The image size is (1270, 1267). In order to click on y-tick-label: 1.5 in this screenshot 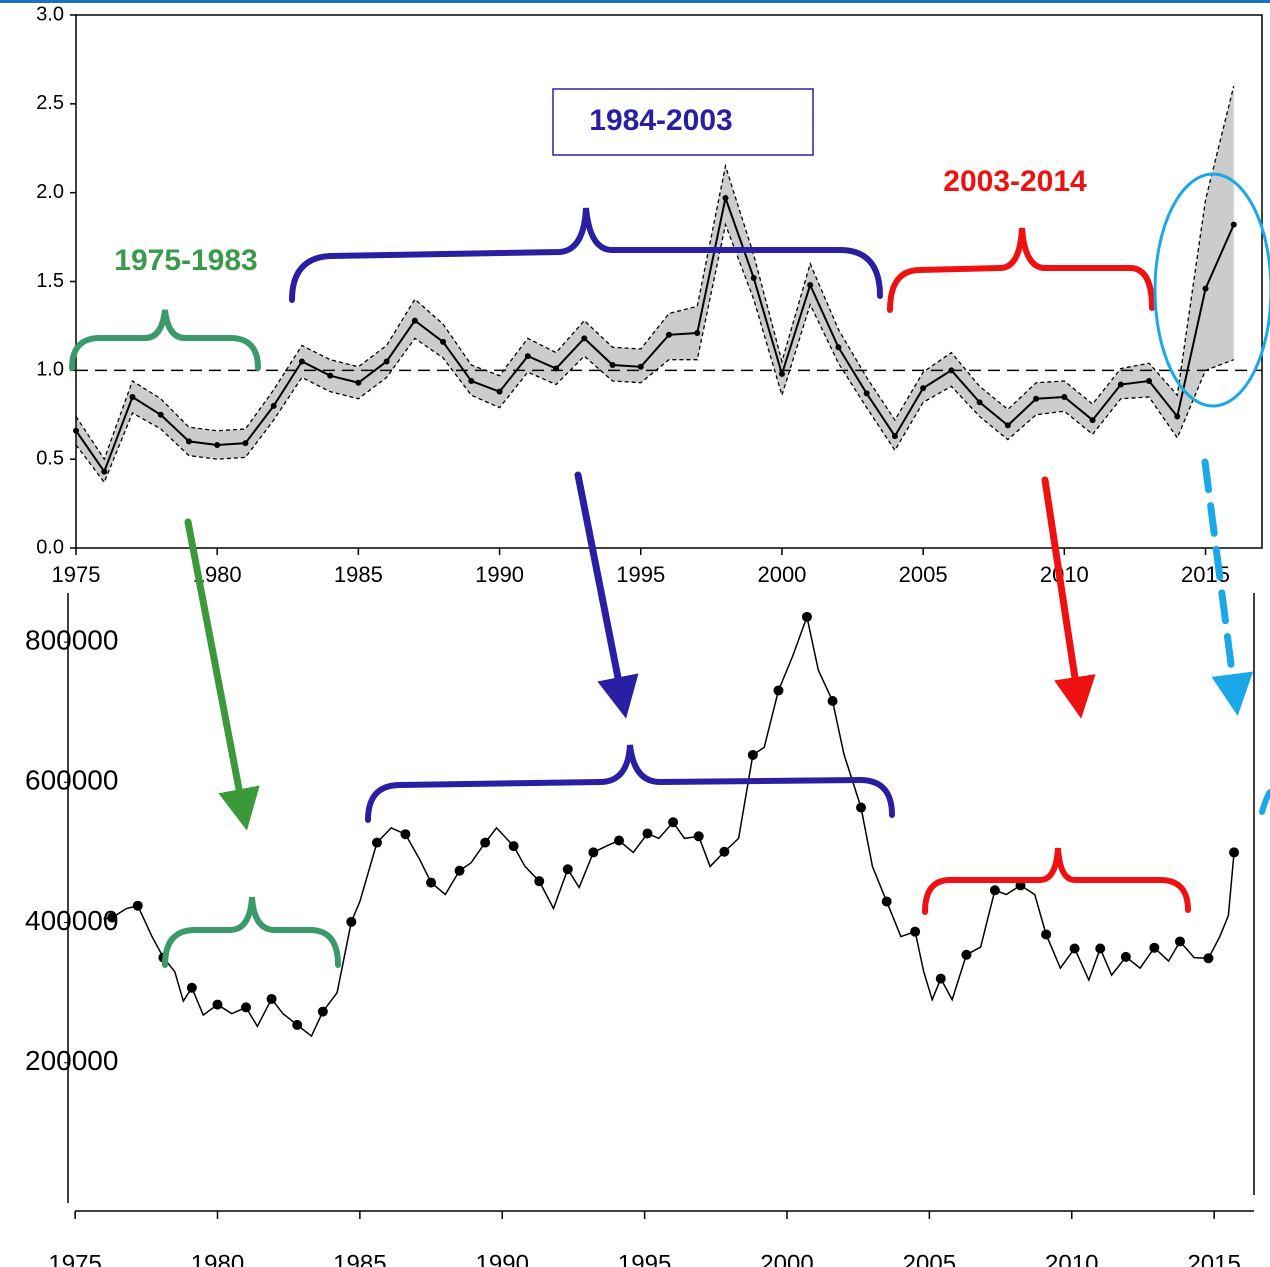, I will do `click(50, 281)`.